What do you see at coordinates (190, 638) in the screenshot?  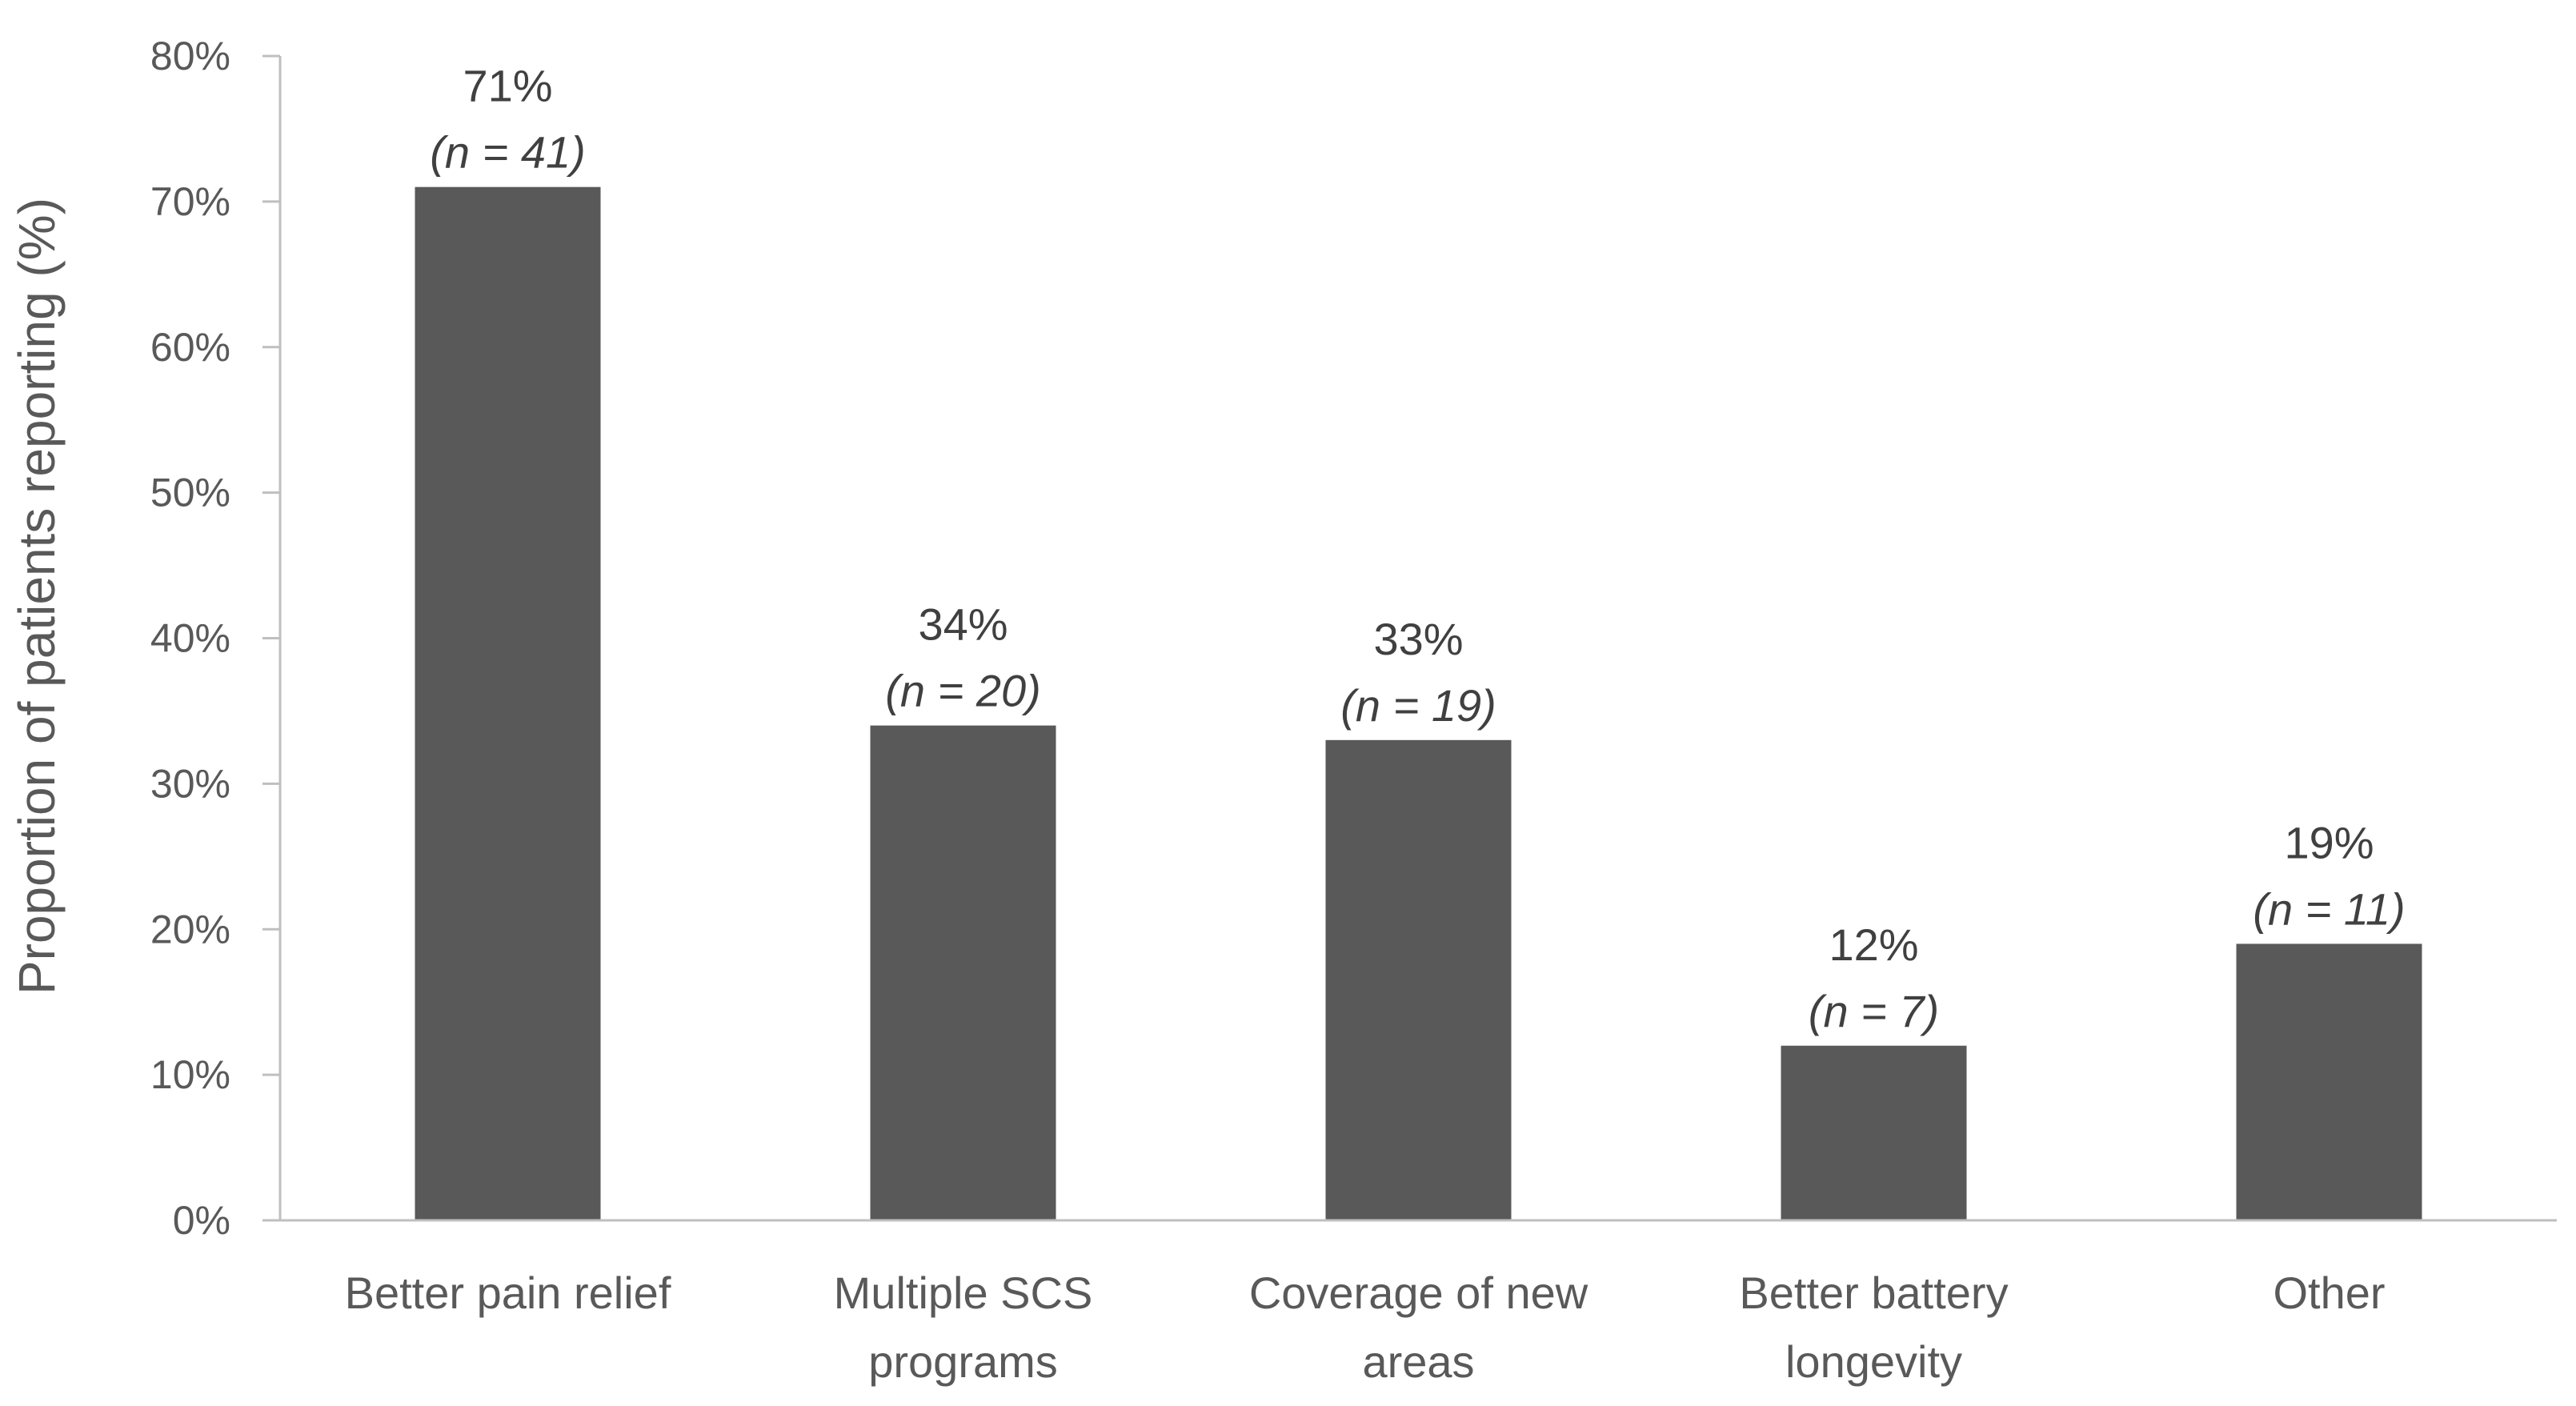 I see `y-tick-label: 40%` at bounding box center [190, 638].